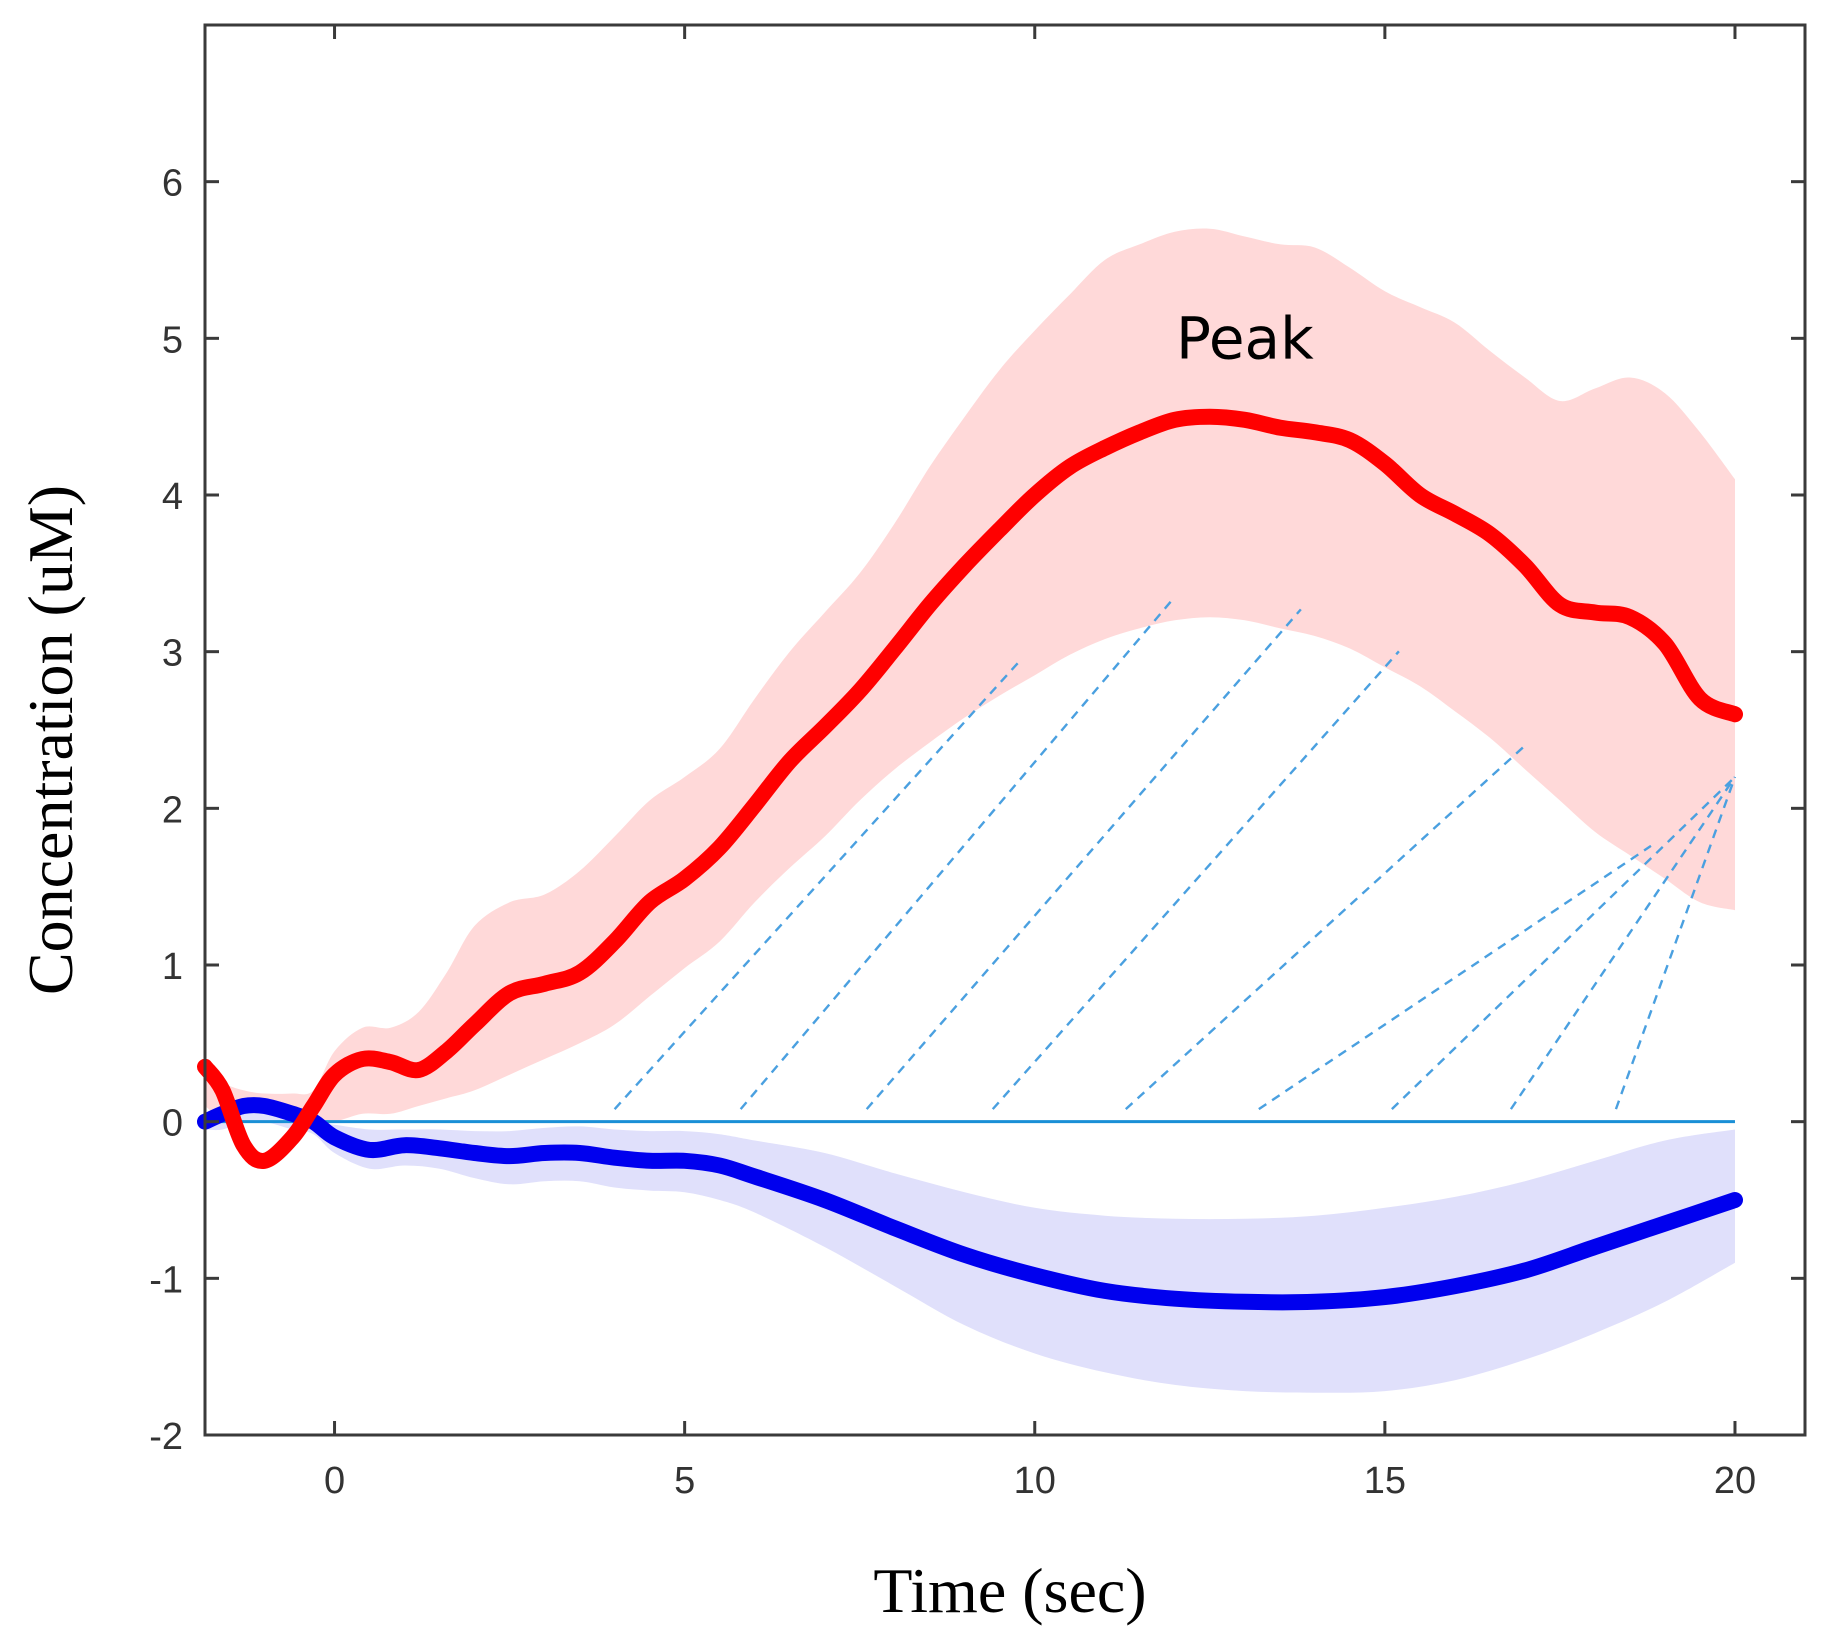 This screenshot has width=1830, height=1634. I want to click on y-tick-label: -1, so click(166, 1280).